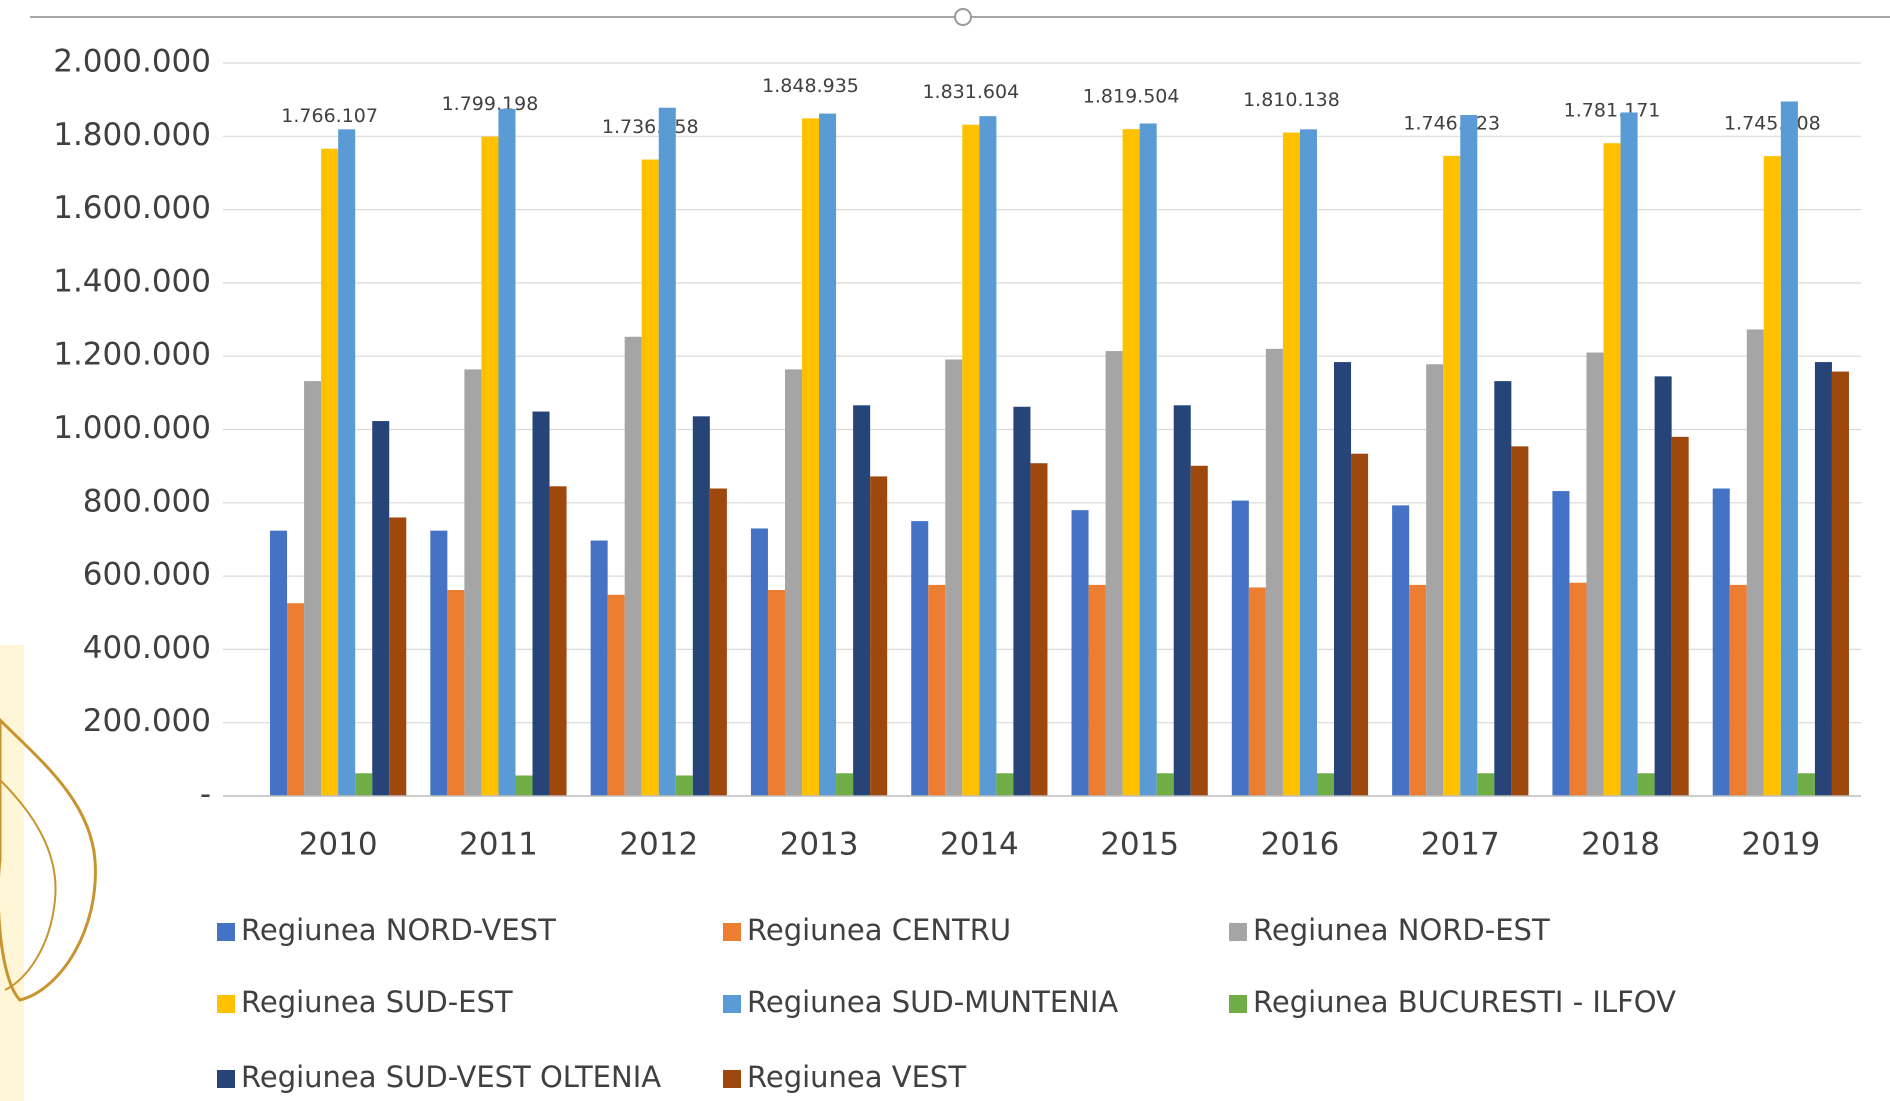  I want to click on legend-label: Regiunea NORD-VEST, so click(398, 930).